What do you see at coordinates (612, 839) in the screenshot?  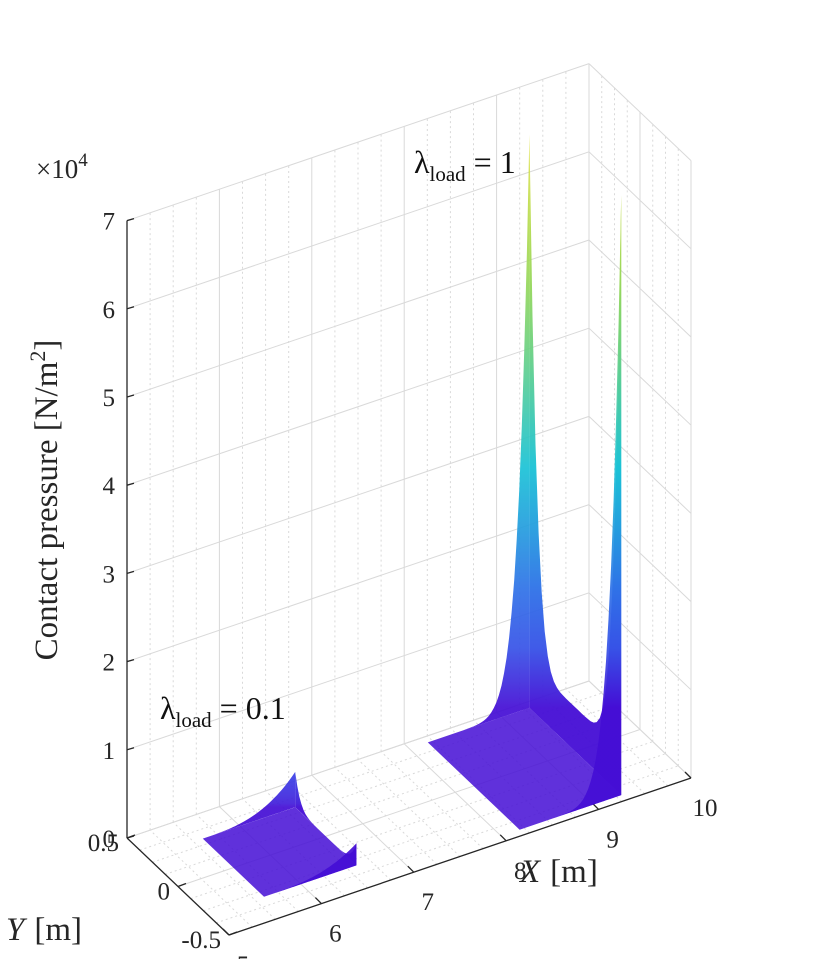 I see `x-tick-label: 9` at bounding box center [612, 839].